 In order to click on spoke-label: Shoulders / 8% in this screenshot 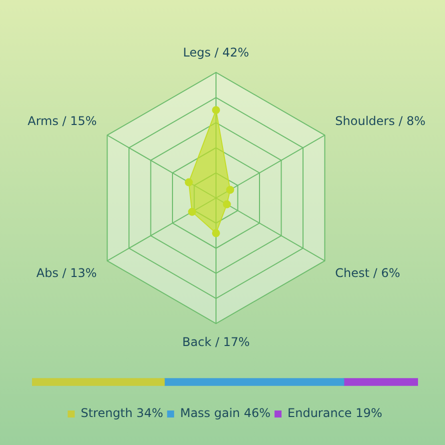, I will do `click(380, 121)`.